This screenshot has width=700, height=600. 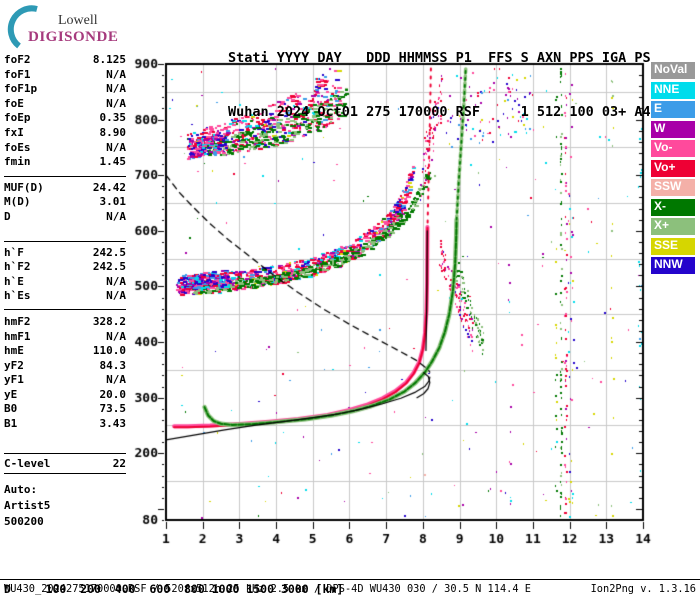 What do you see at coordinates (65, 217) in the screenshot?
I see `param-row: D N/A` at bounding box center [65, 217].